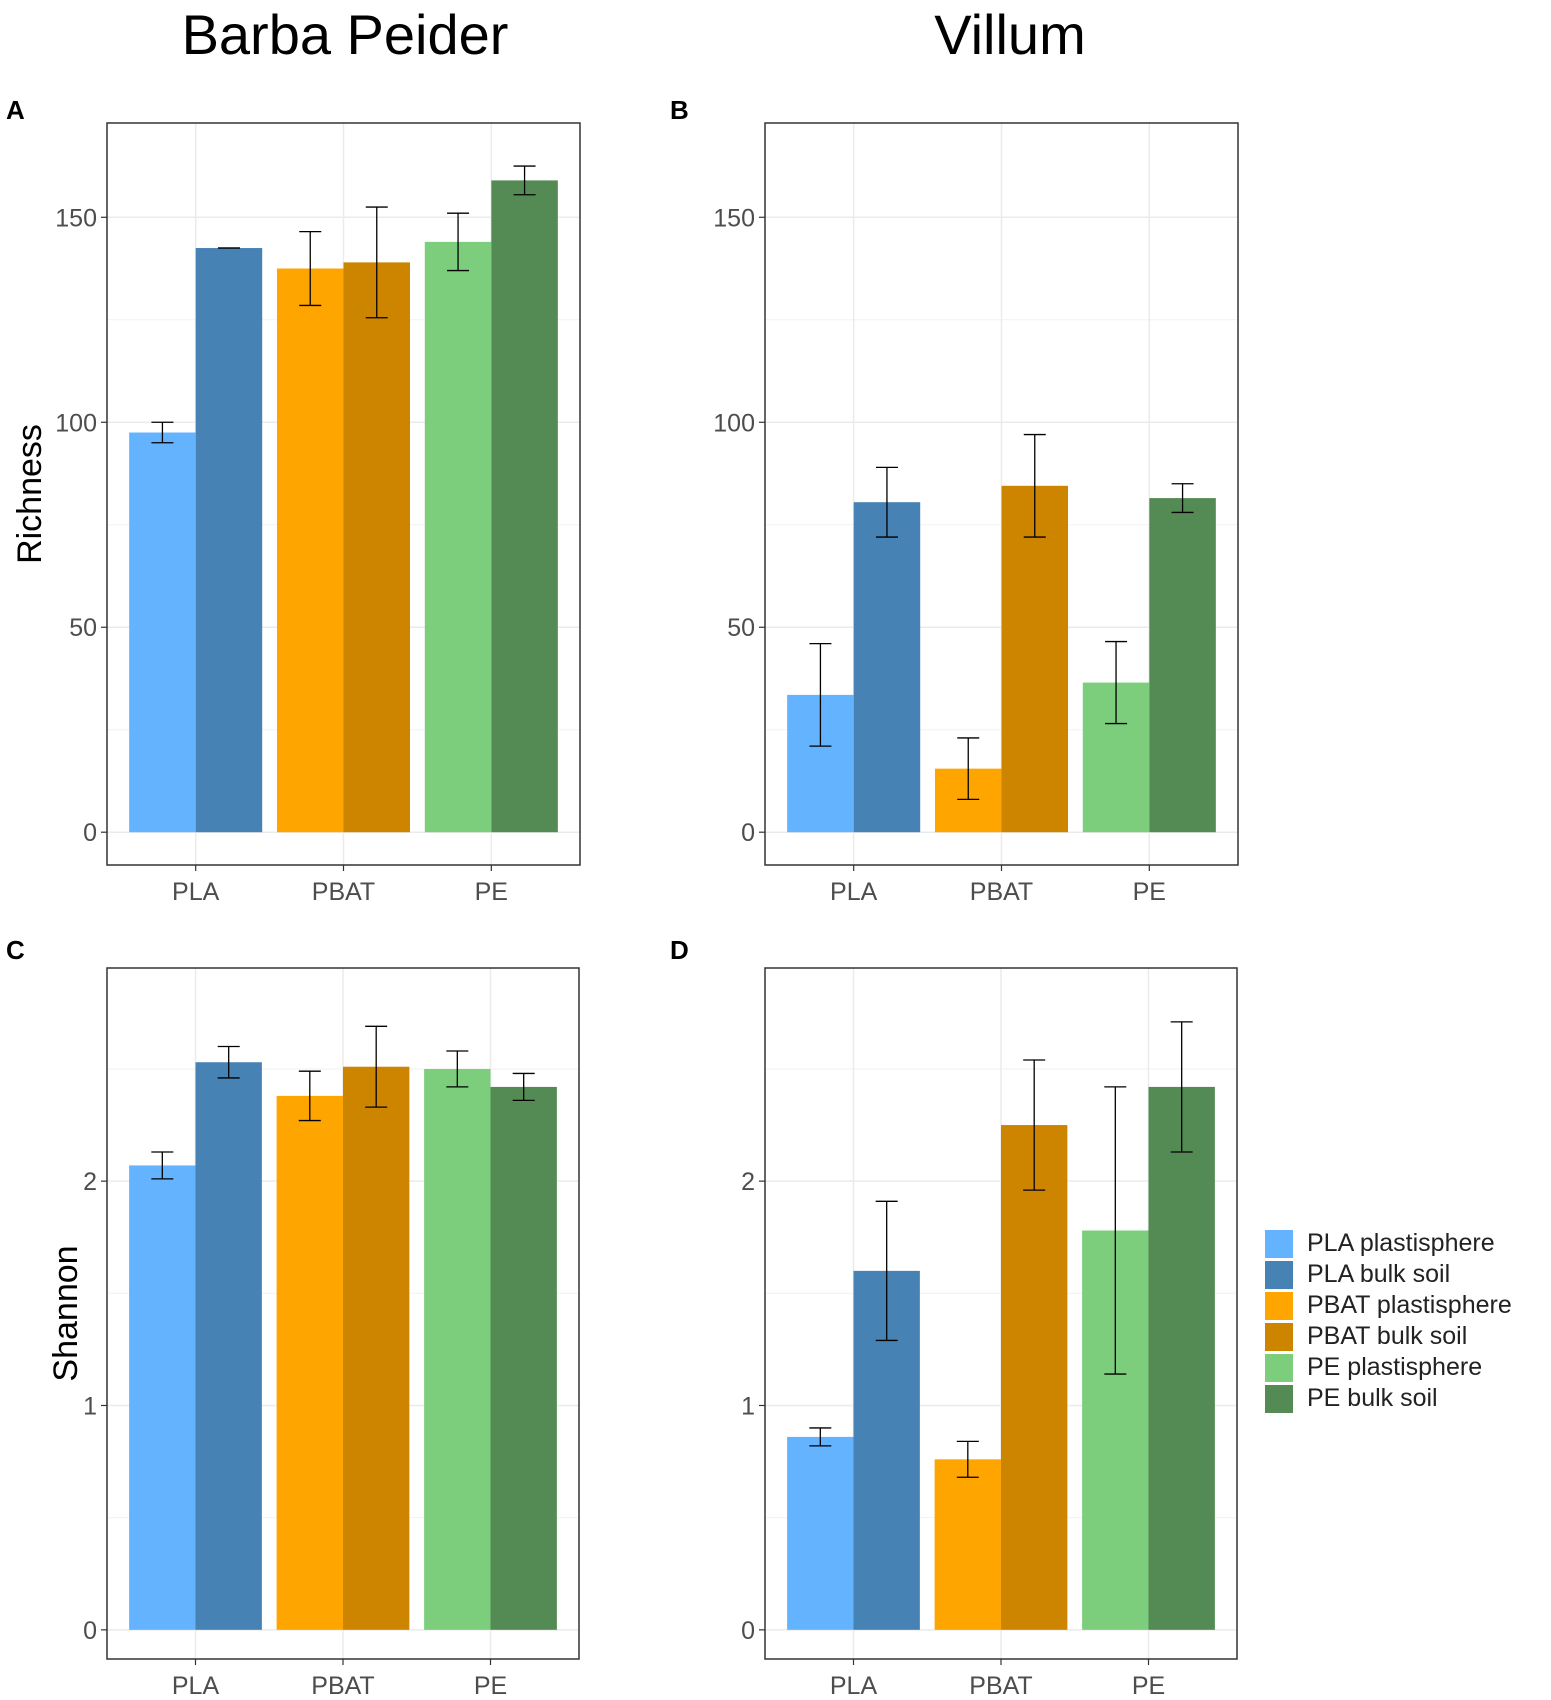  I want to click on legend-item: PBAT plastisphere, so click(1388, 1305).